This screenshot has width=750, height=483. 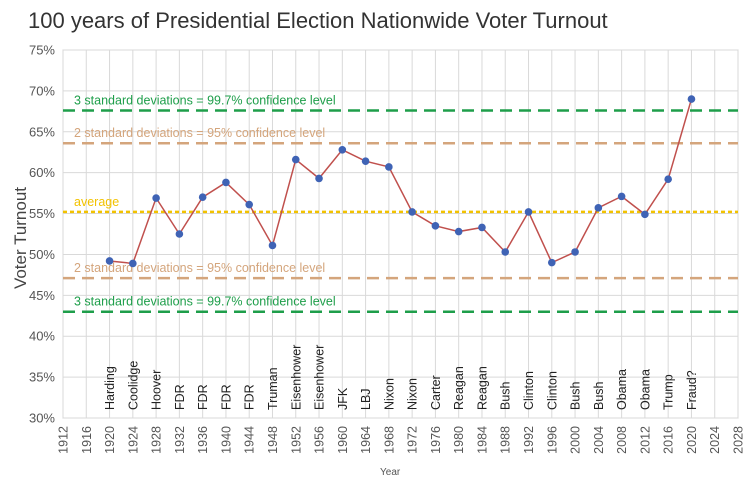 I want to click on president-label: Truman, so click(x=273, y=388).